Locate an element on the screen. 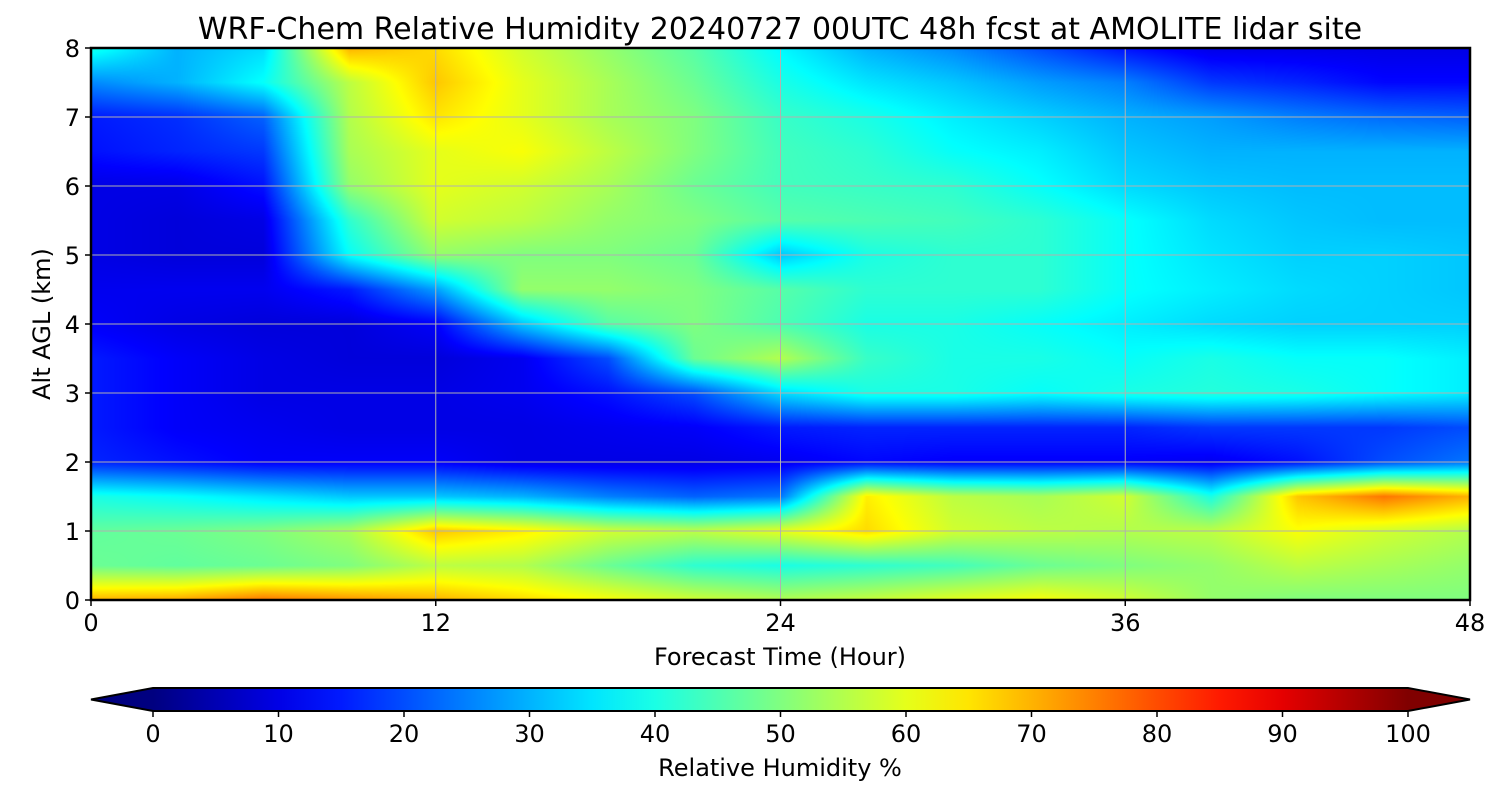 The image size is (1500, 800). x-tick-label: 48 is located at coordinates (1470, 623).